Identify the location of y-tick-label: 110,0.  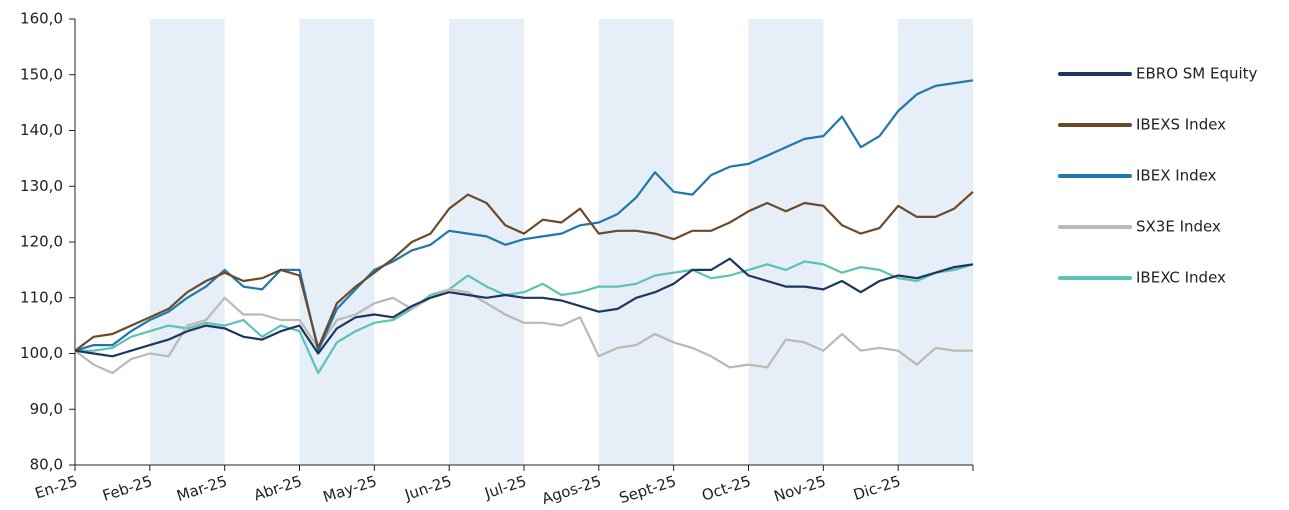
(41, 297).